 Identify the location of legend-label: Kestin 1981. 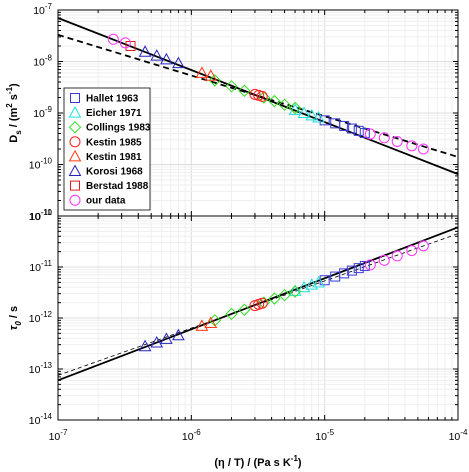
(114, 157).